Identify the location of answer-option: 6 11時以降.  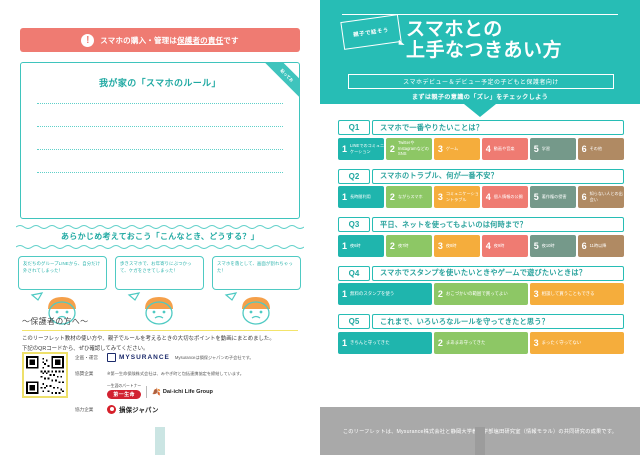
(601, 245).